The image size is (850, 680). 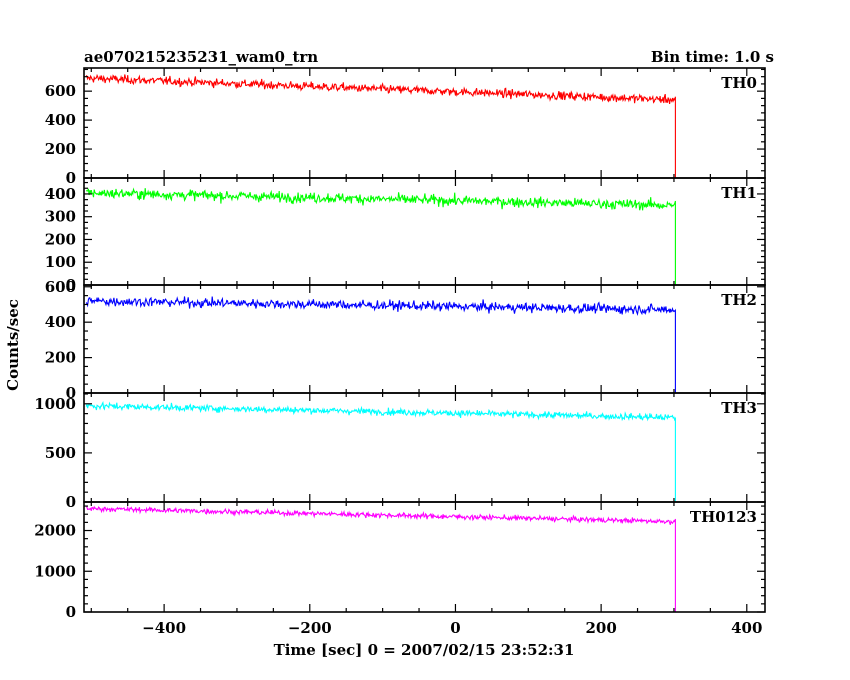 What do you see at coordinates (55, 531) in the screenshot?
I see `y-tick-label: 2000` at bounding box center [55, 531].